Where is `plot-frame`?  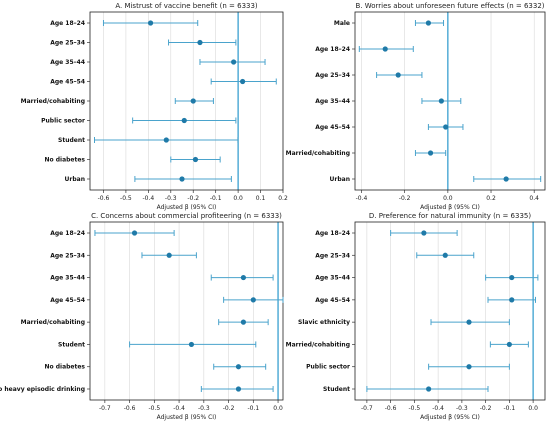 plot-frame is located at coordinates (450, 311).